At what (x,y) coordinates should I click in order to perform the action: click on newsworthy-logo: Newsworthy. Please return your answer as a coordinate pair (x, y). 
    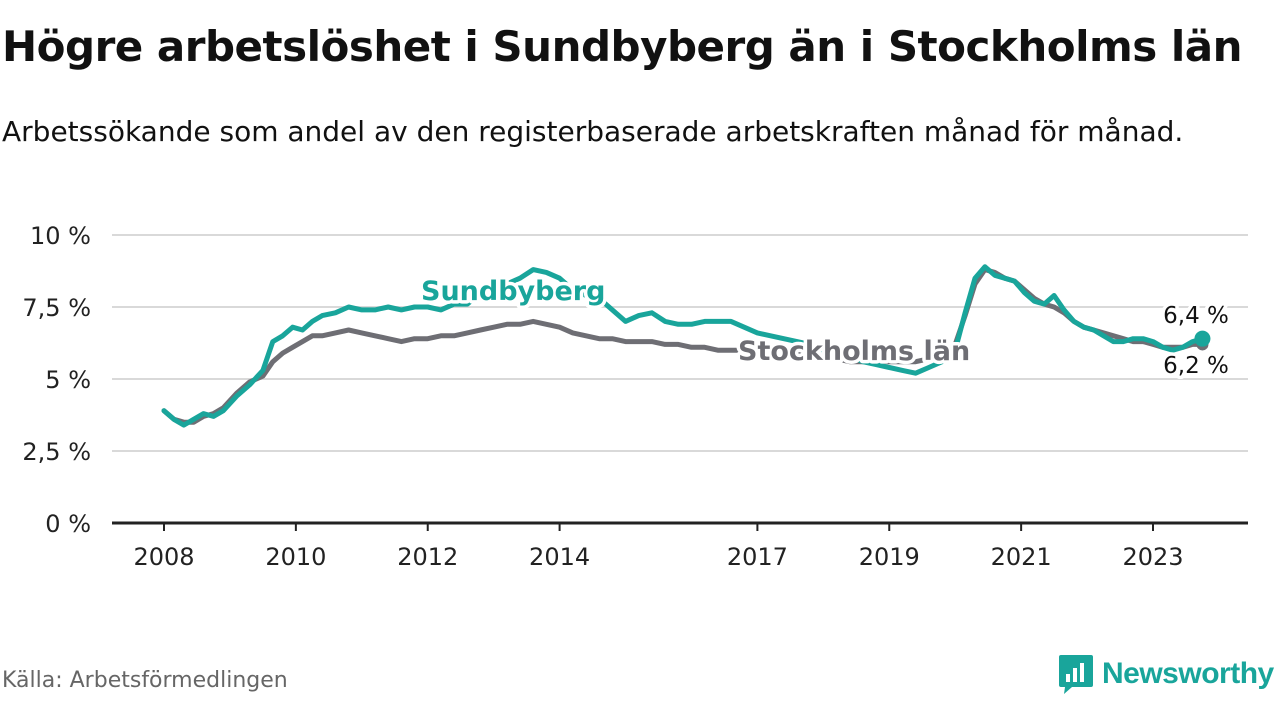
    Looking at the image, I should click on (1166, 674).